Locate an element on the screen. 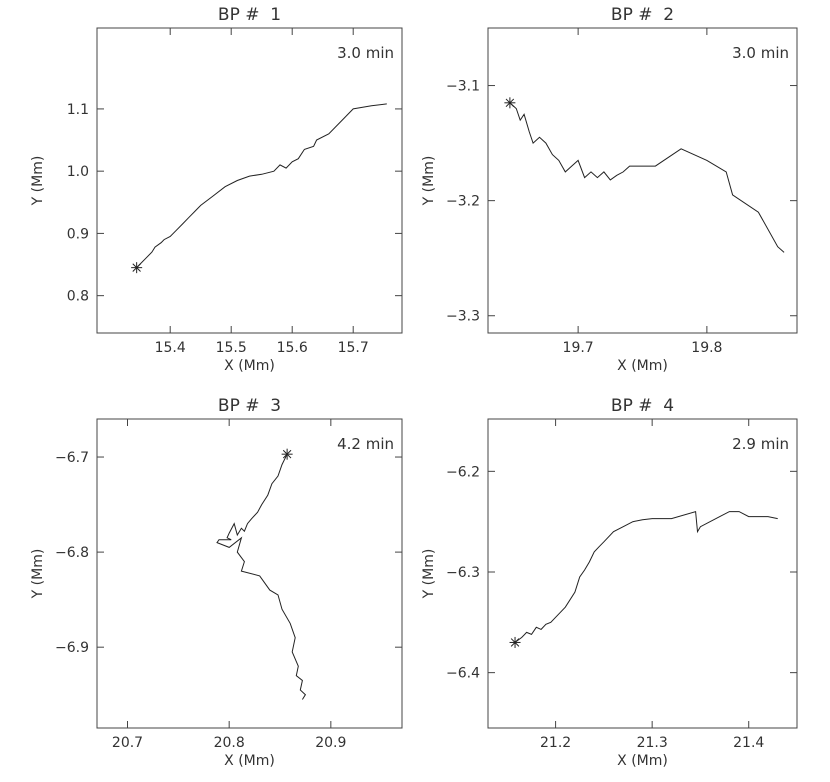  panel-title: BP # 1 is located at coordinates (249, 15).